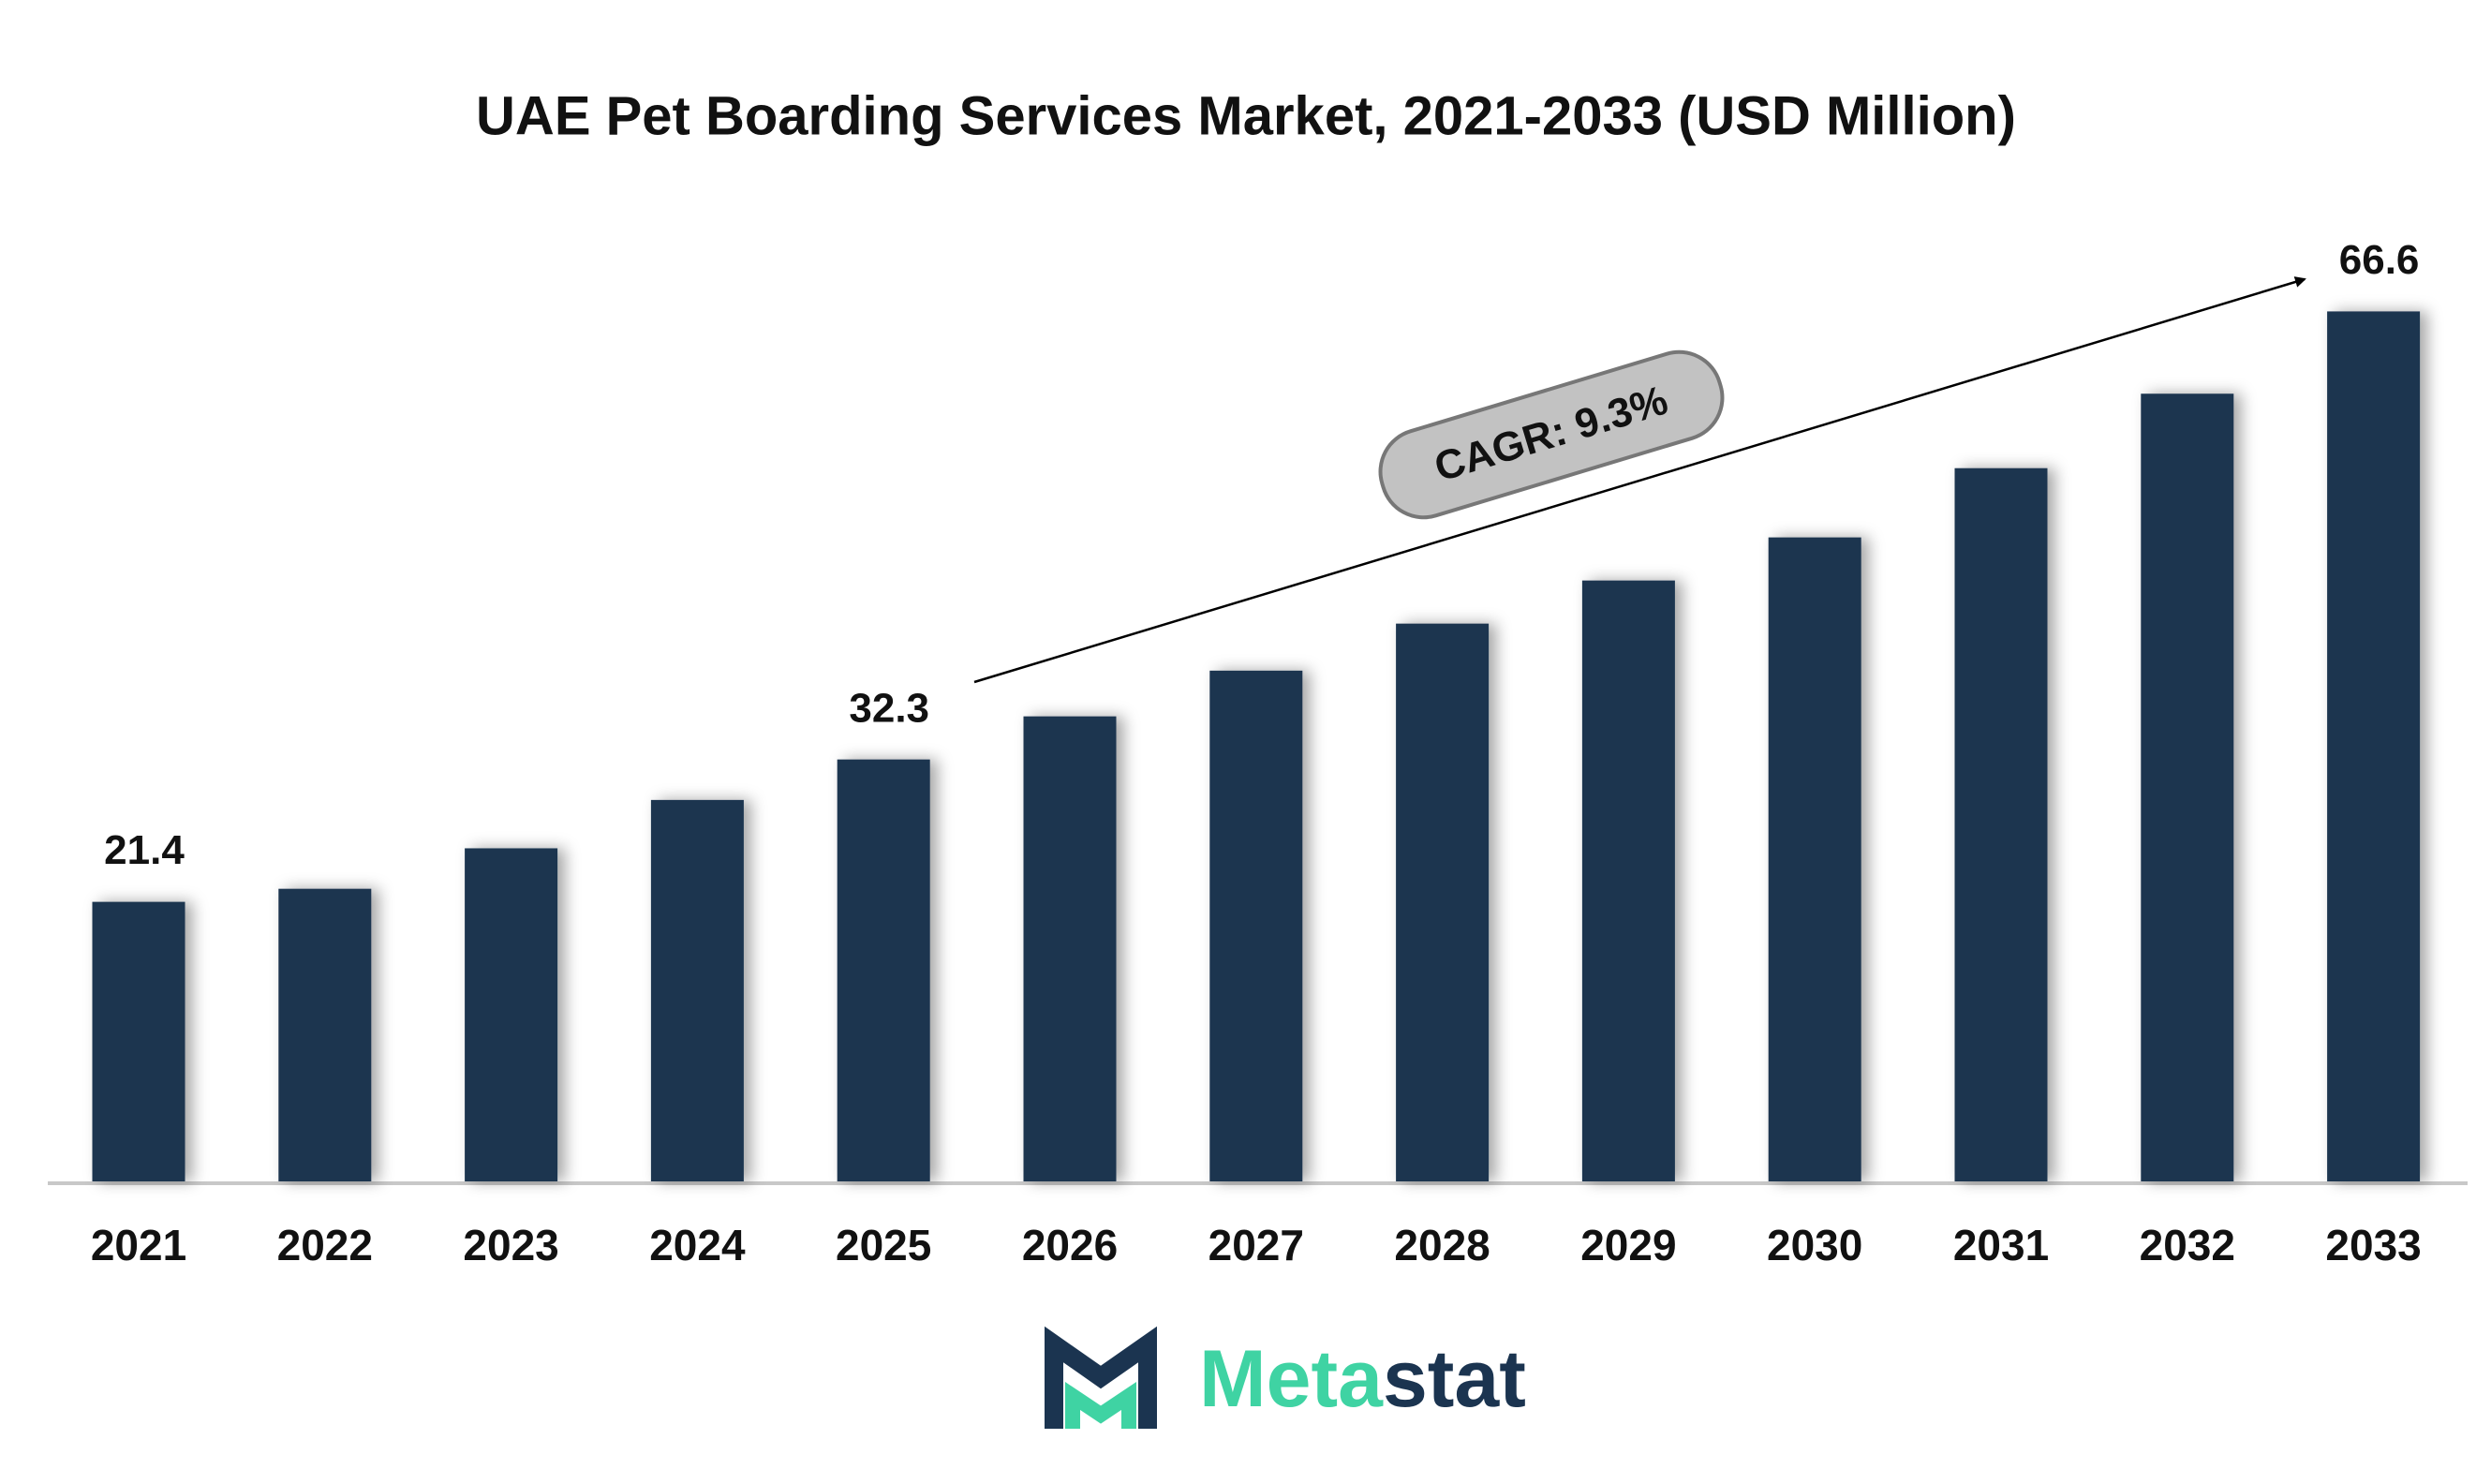 This screenshot has width=2491, height=1484. I want to click on cagr-arrow, so click(1640, 480).